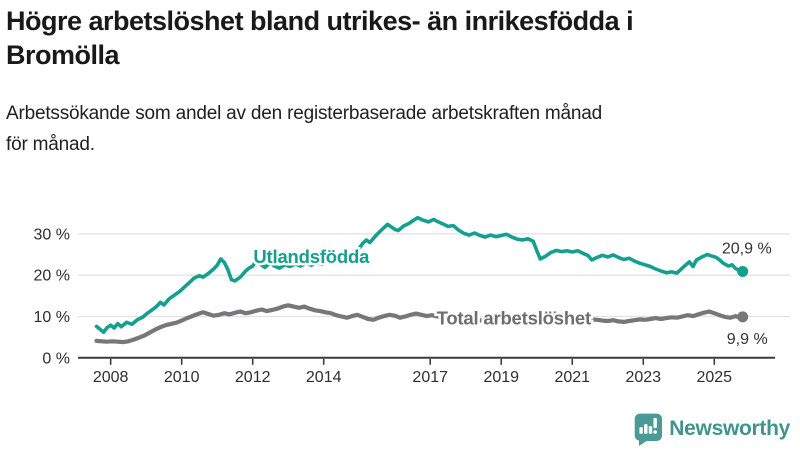 The height and width of the screenshot is (450, 800). Describe the element at coordinates (253, 377) in the screenshot. I see `x-tick-label: 2012` at that location.